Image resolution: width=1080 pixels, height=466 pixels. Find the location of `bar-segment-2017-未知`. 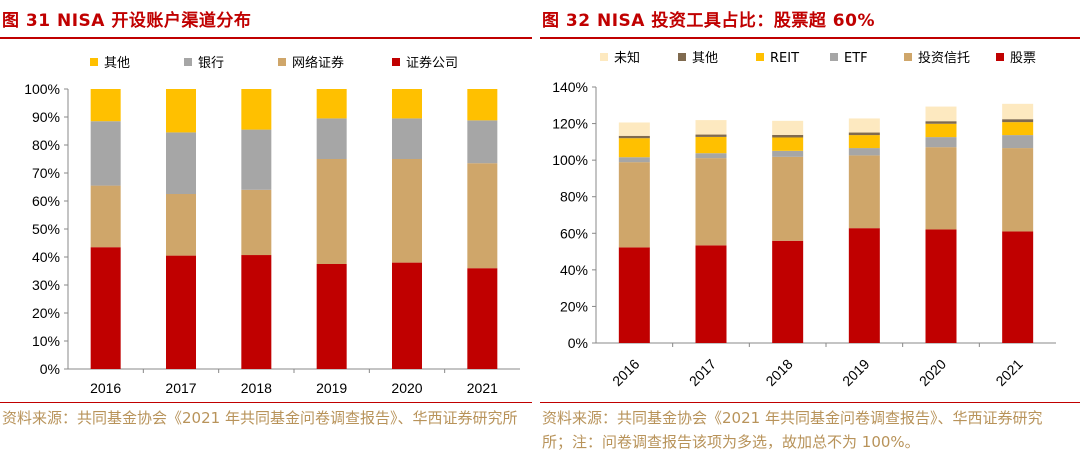

bar-segment-2017-未知 is located at coordinates (711, 127).